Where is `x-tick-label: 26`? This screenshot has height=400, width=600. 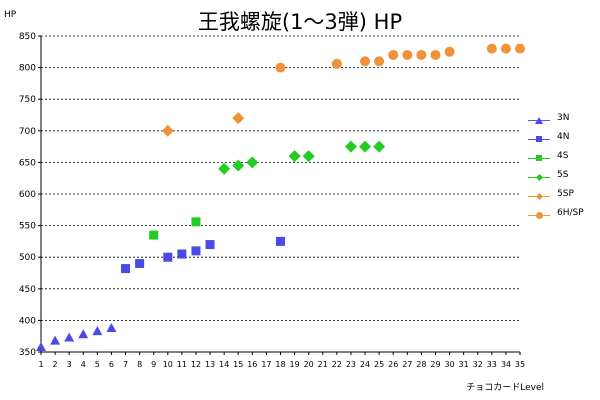 x-tick-label: 26 is located at coordinates (393, 364).